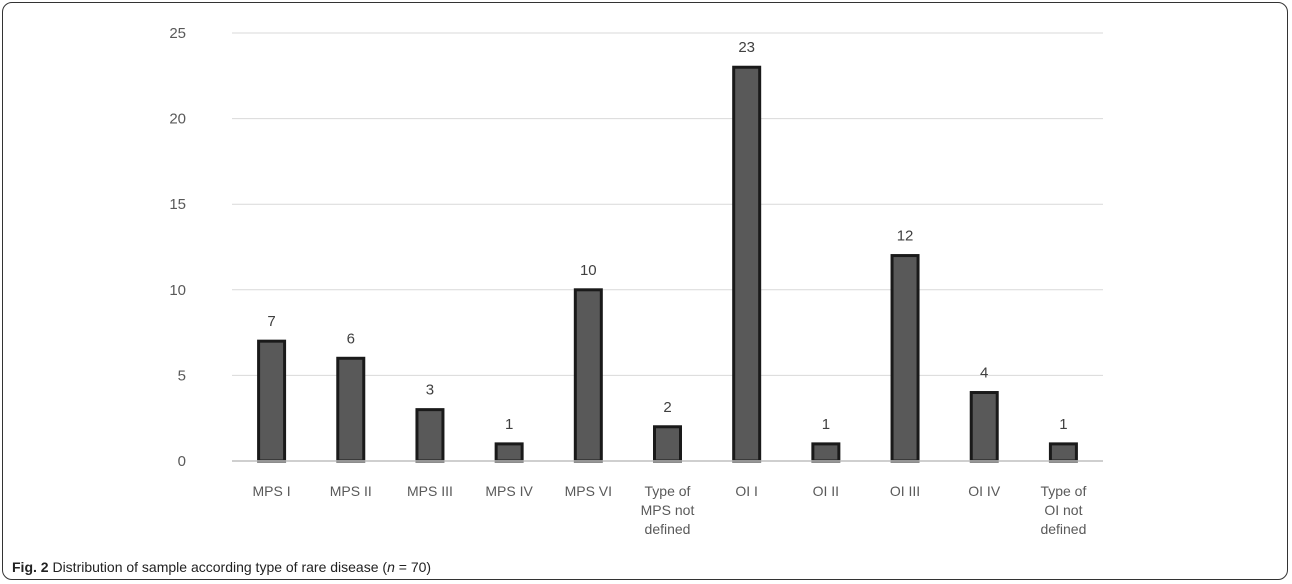 This screenshot has width=1292, height=584. I want to click on x-tick-label-line: MPS not, so click(668, 510).